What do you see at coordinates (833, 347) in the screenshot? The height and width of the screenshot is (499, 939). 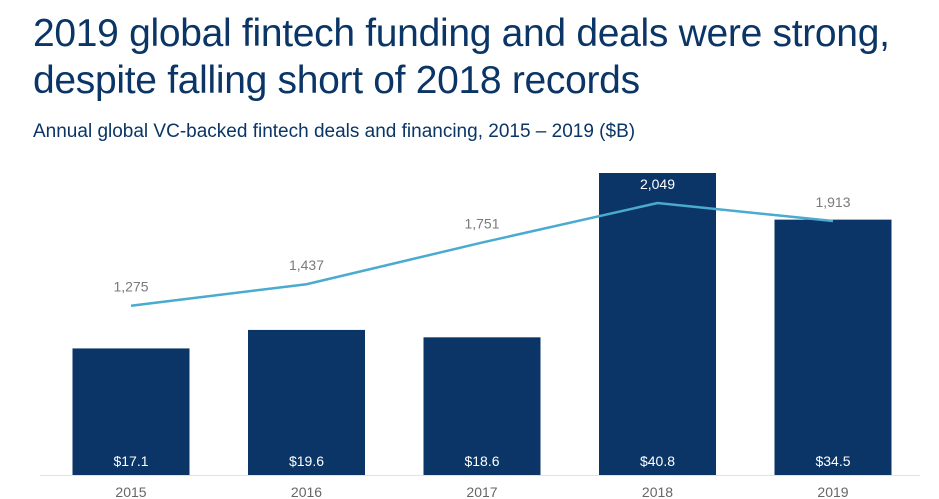 I see `bar-2019` at bounding box center [833, 347].